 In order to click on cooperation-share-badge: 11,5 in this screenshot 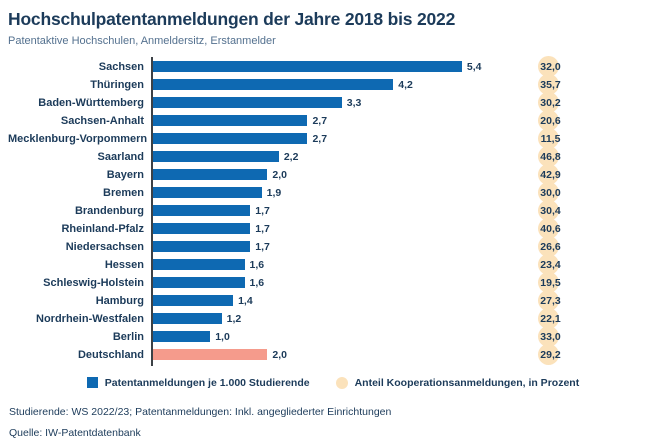, I will do `click(550, 138)`.